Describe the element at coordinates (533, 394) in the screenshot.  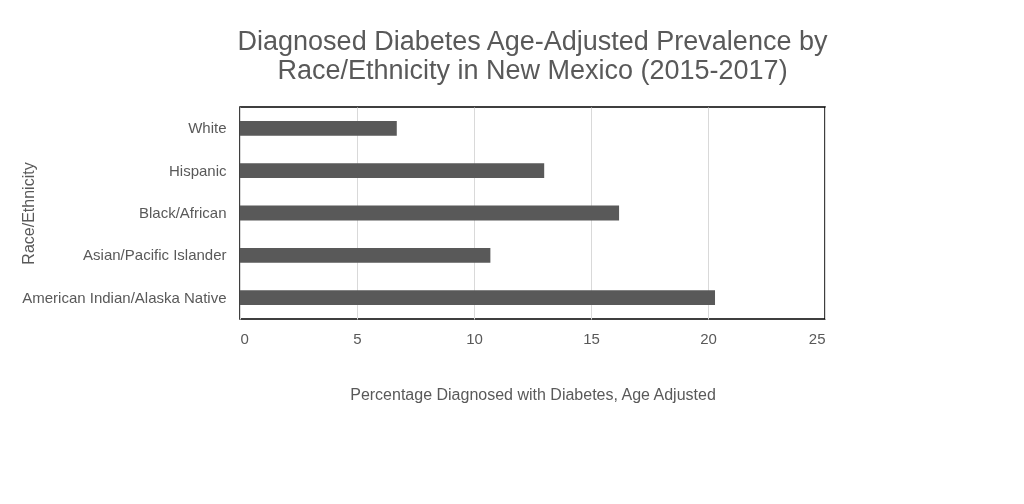
I see `x-axis-title: Percentage Diagnosed with Diabetes, Age Adjusted` at that location.